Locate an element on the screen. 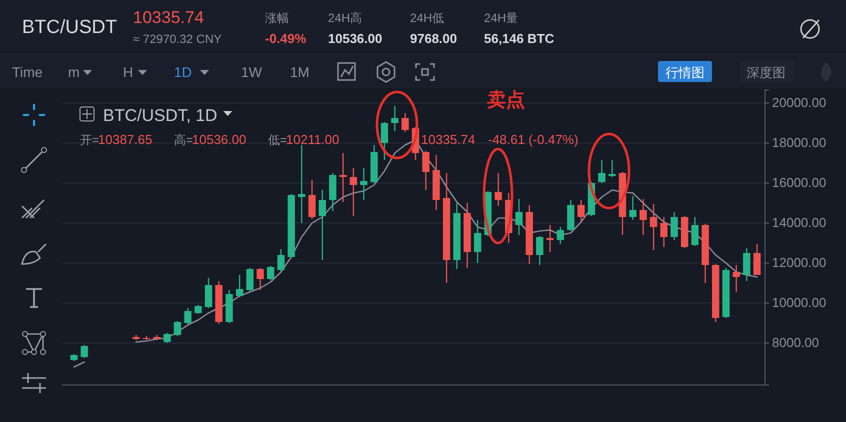  text: 1D is located at coordinates (183, 72).